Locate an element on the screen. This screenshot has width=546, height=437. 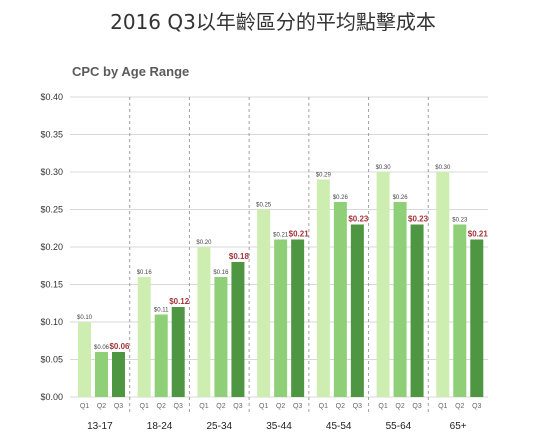
age-group-label: 25-34 is located at coordinates (219, 426).